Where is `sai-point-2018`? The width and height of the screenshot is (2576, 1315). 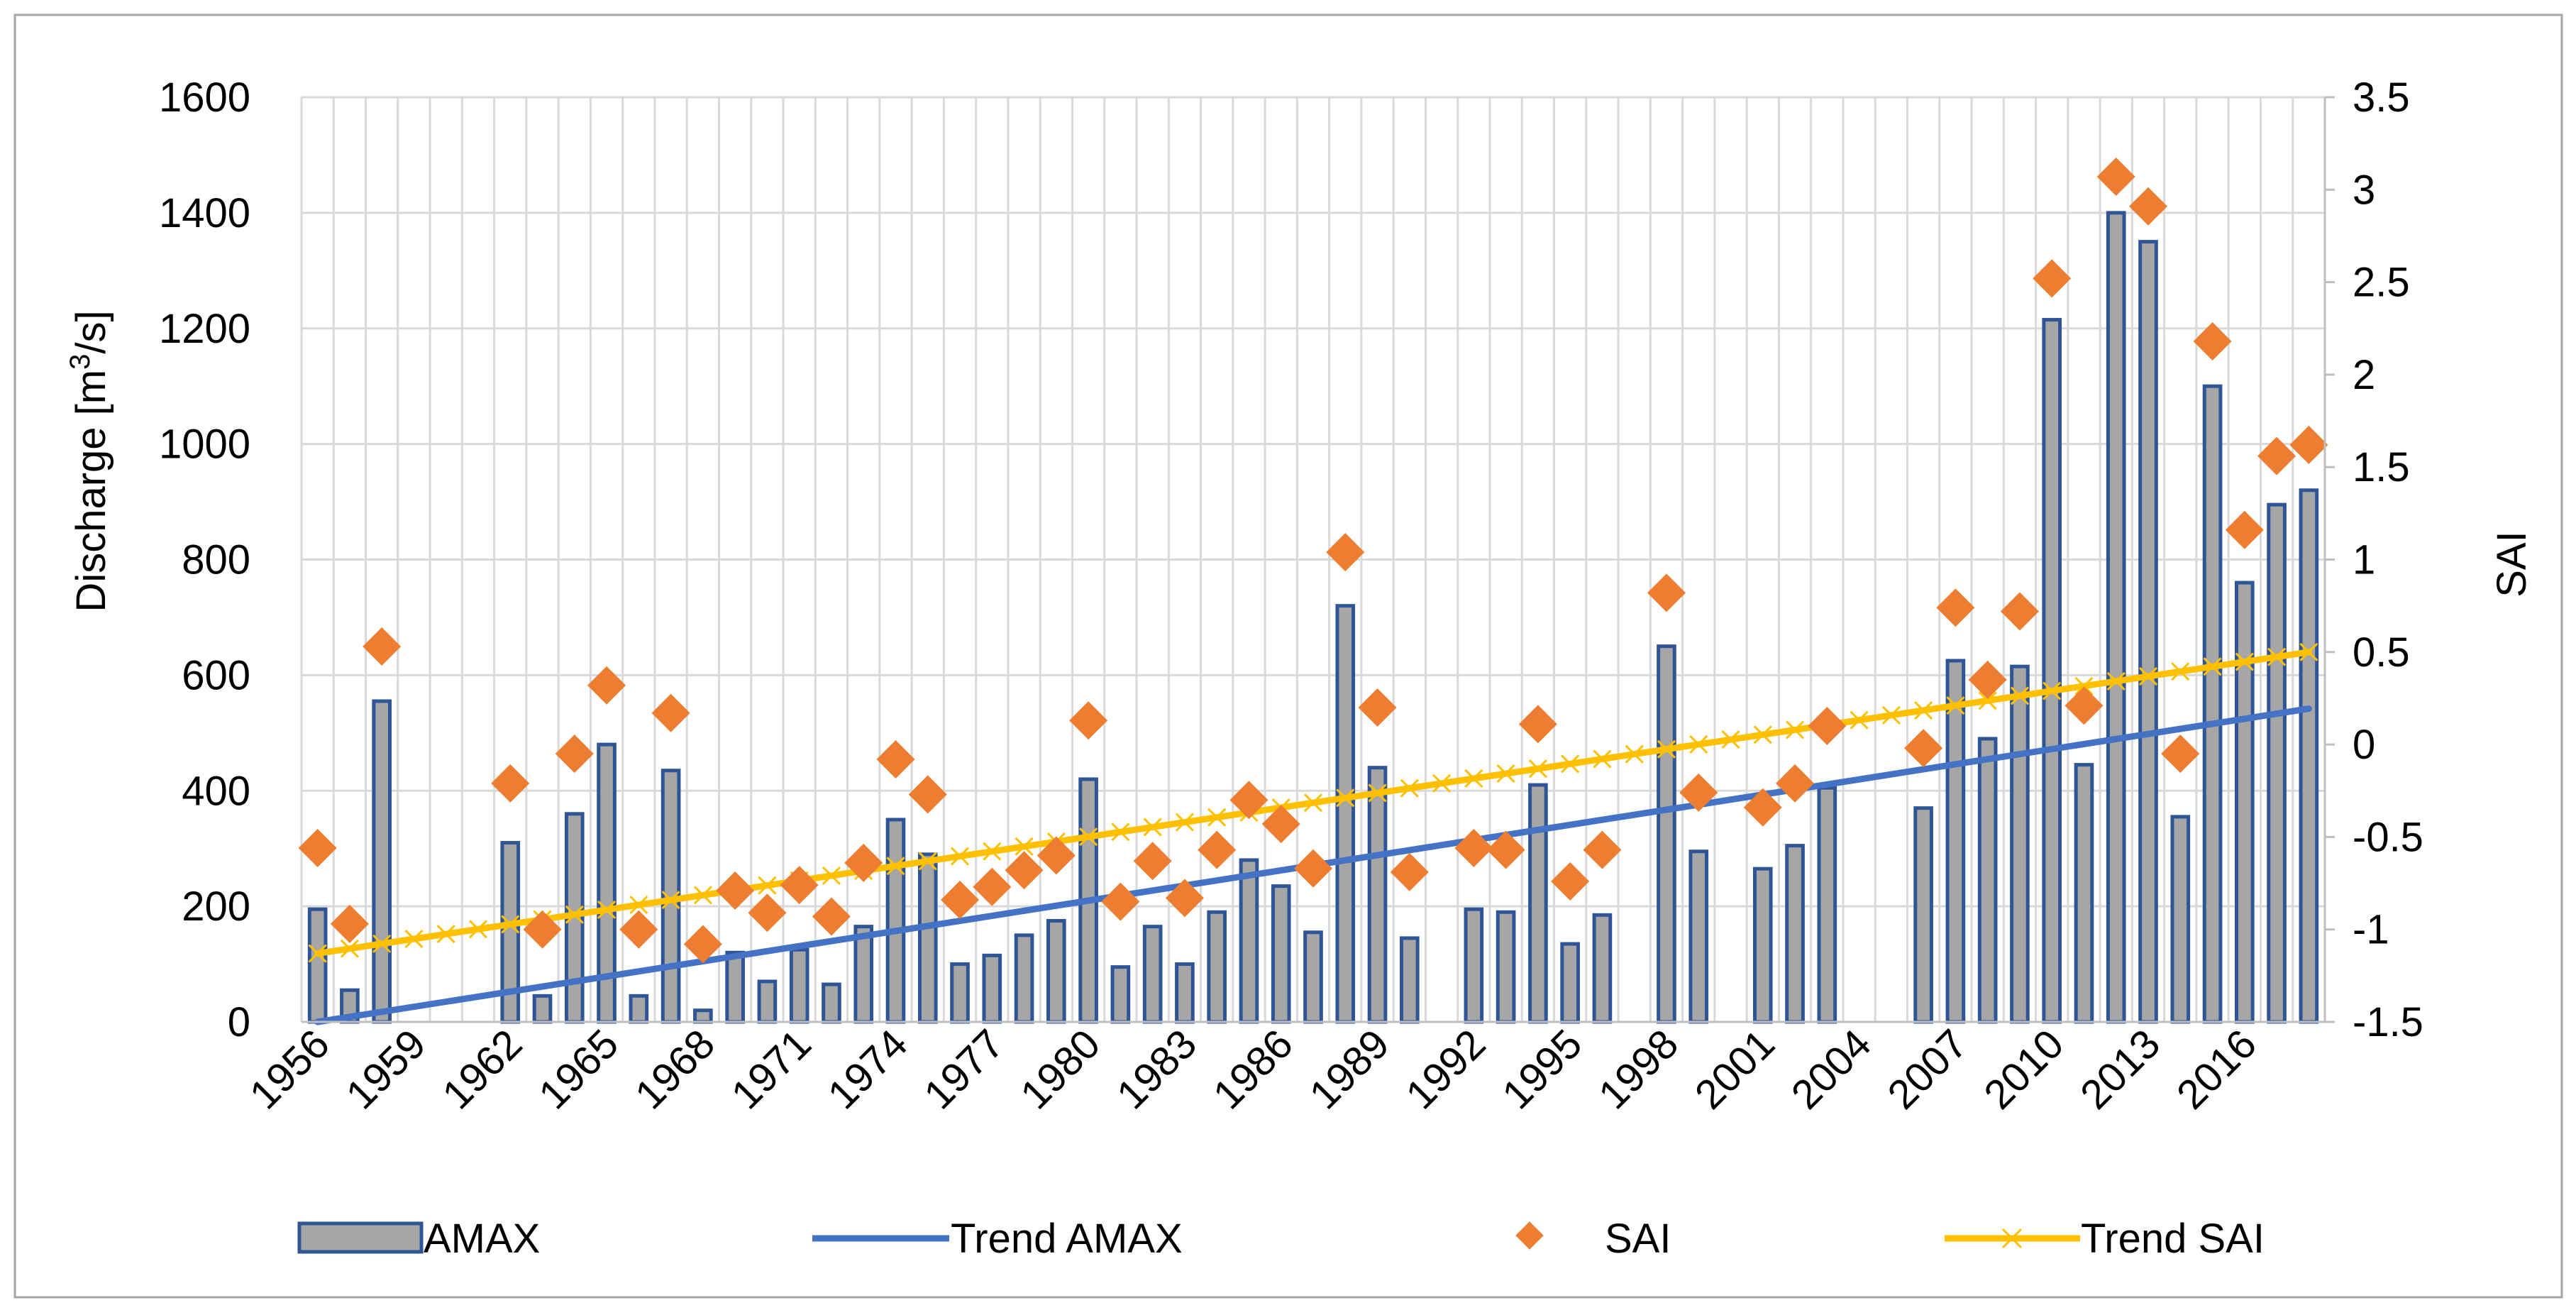
sai-point-2018 is located at coordinates (2308, 444).